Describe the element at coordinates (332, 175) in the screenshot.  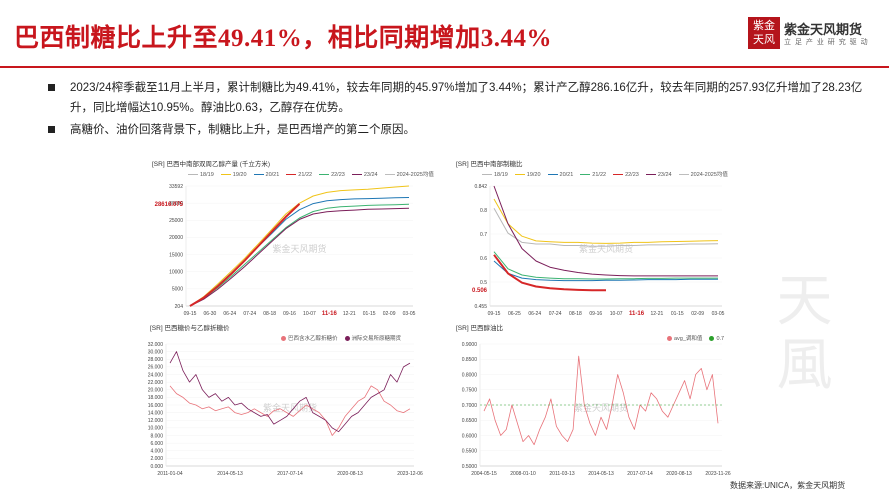
I see `legend-item: 22/23` at that location.